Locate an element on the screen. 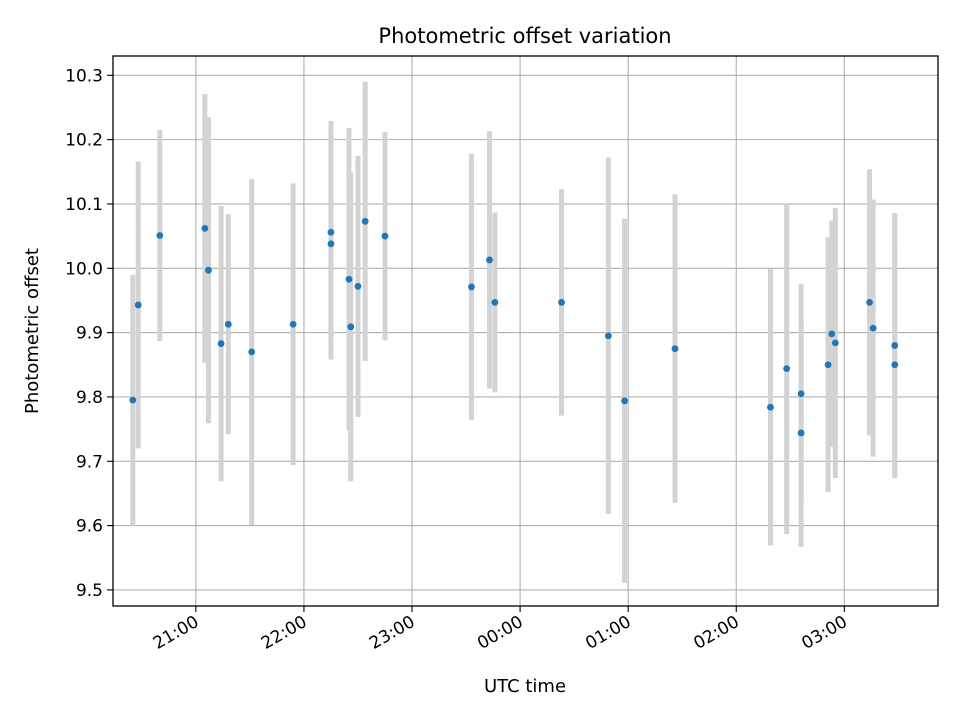 Image resolution: width=960 pixels, height=725 pixels. y-axis-label: Photometric offset is located at coordinates (32, 331).